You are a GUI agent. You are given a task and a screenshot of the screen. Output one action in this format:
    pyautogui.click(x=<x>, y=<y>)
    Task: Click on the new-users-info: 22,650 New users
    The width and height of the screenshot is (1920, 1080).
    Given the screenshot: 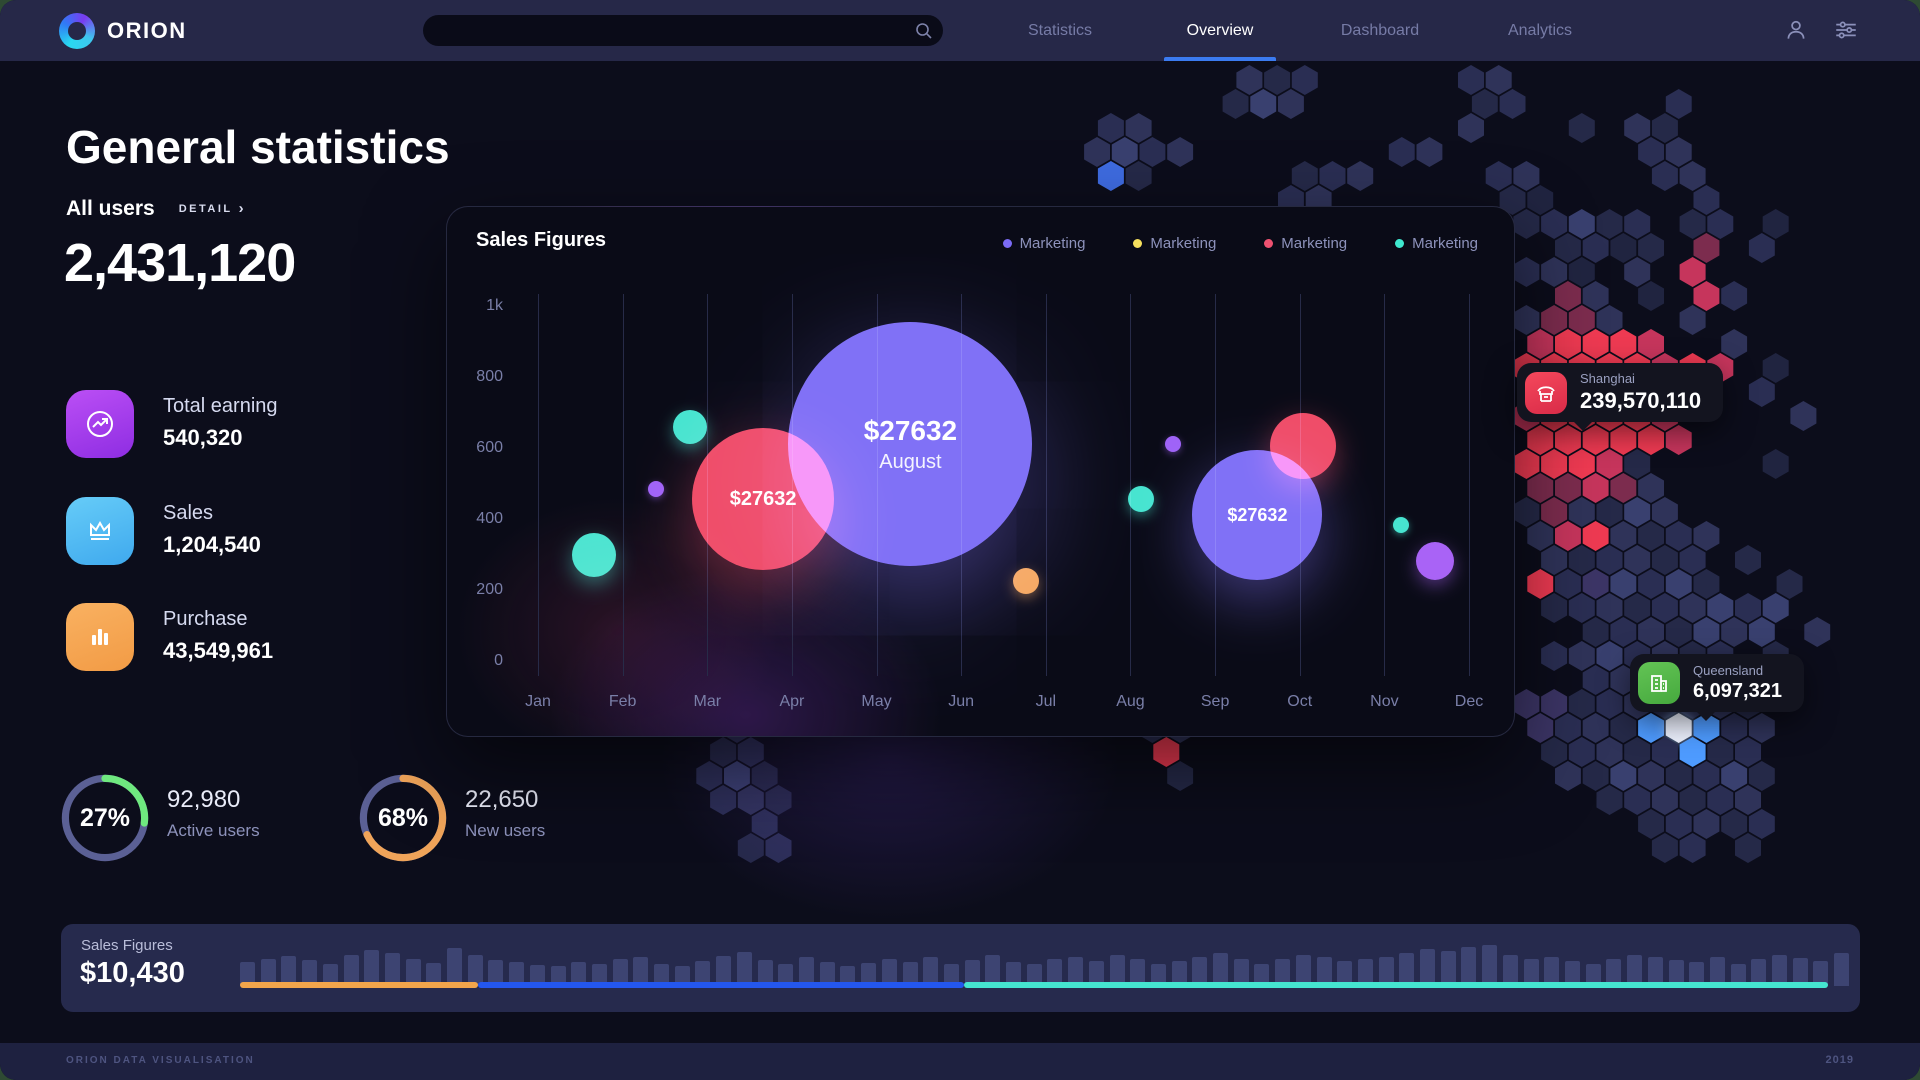 What is the action you would take?
    pyautogui.click(x=505, y=813)
    